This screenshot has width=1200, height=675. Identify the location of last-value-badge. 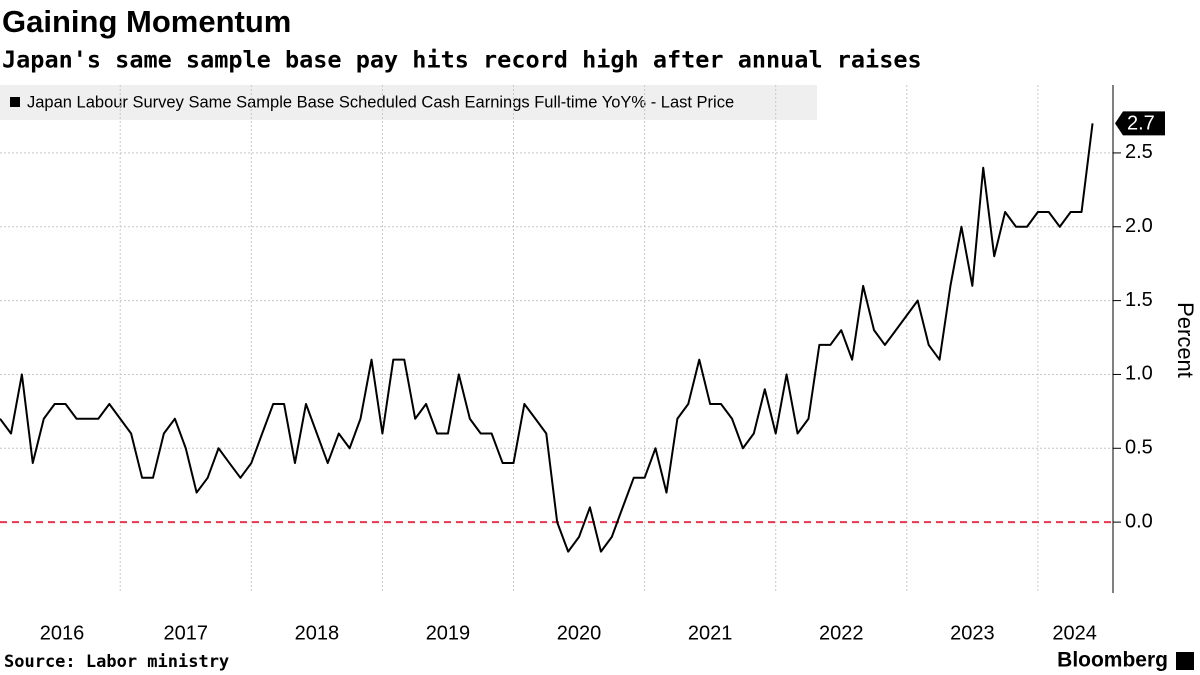
(1140, 123).